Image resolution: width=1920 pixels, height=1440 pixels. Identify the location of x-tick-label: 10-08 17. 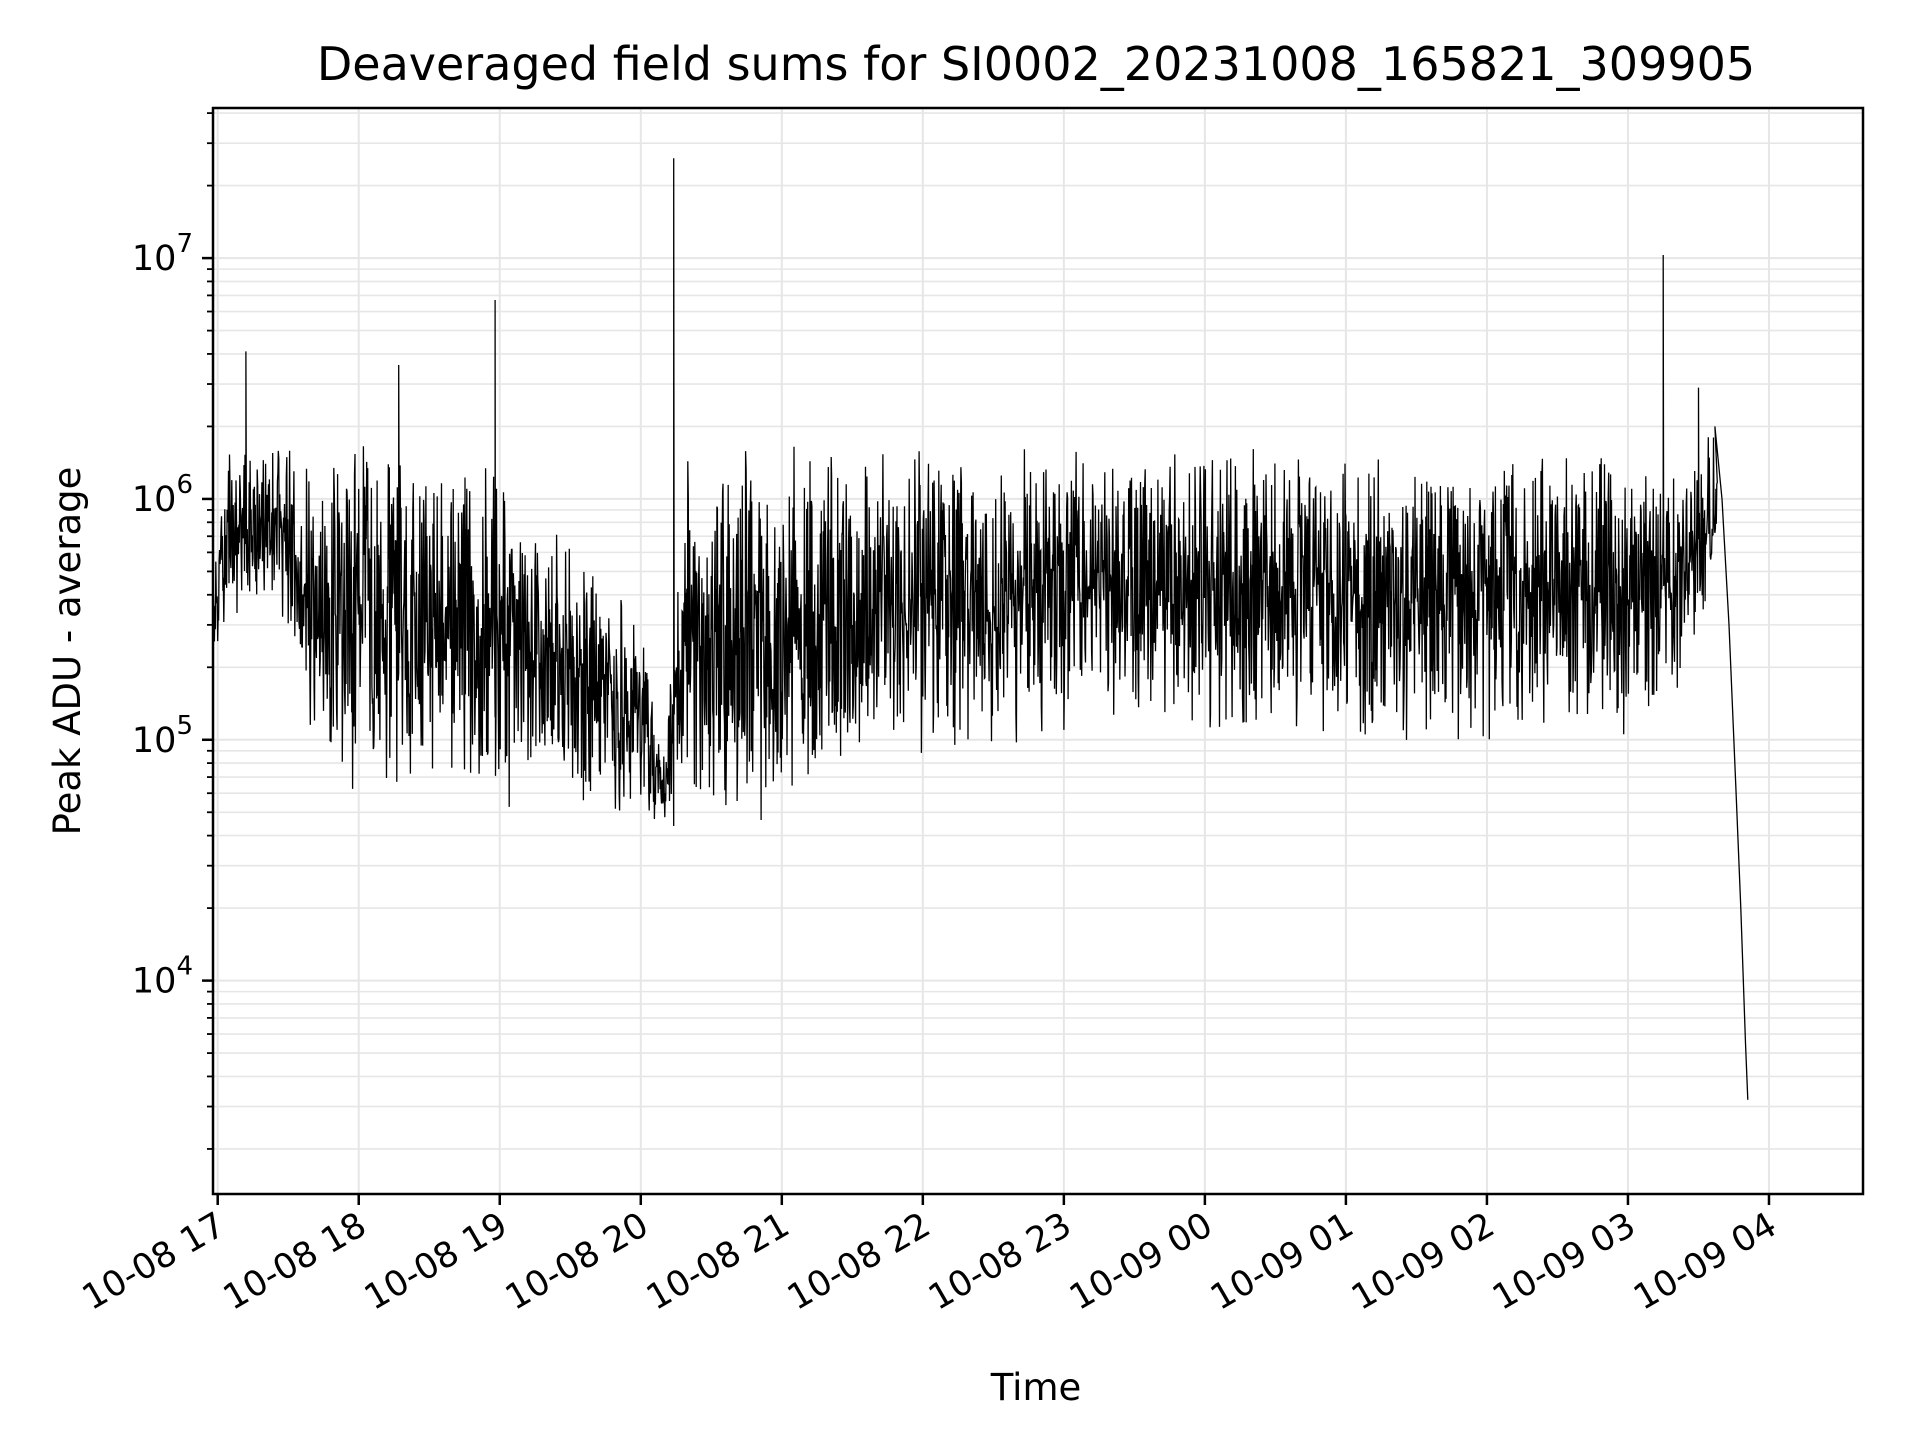
(154, 1261).